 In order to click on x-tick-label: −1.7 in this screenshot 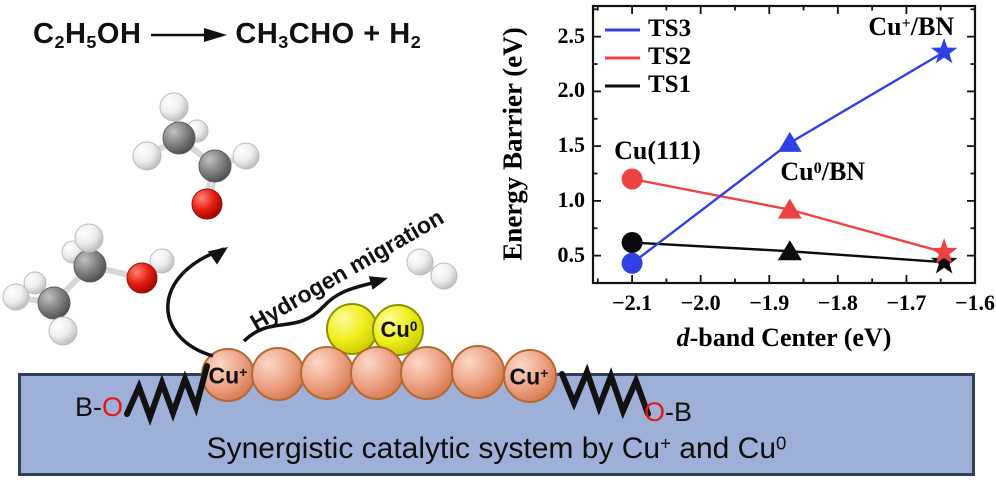, I will do `click(906, 302)`.